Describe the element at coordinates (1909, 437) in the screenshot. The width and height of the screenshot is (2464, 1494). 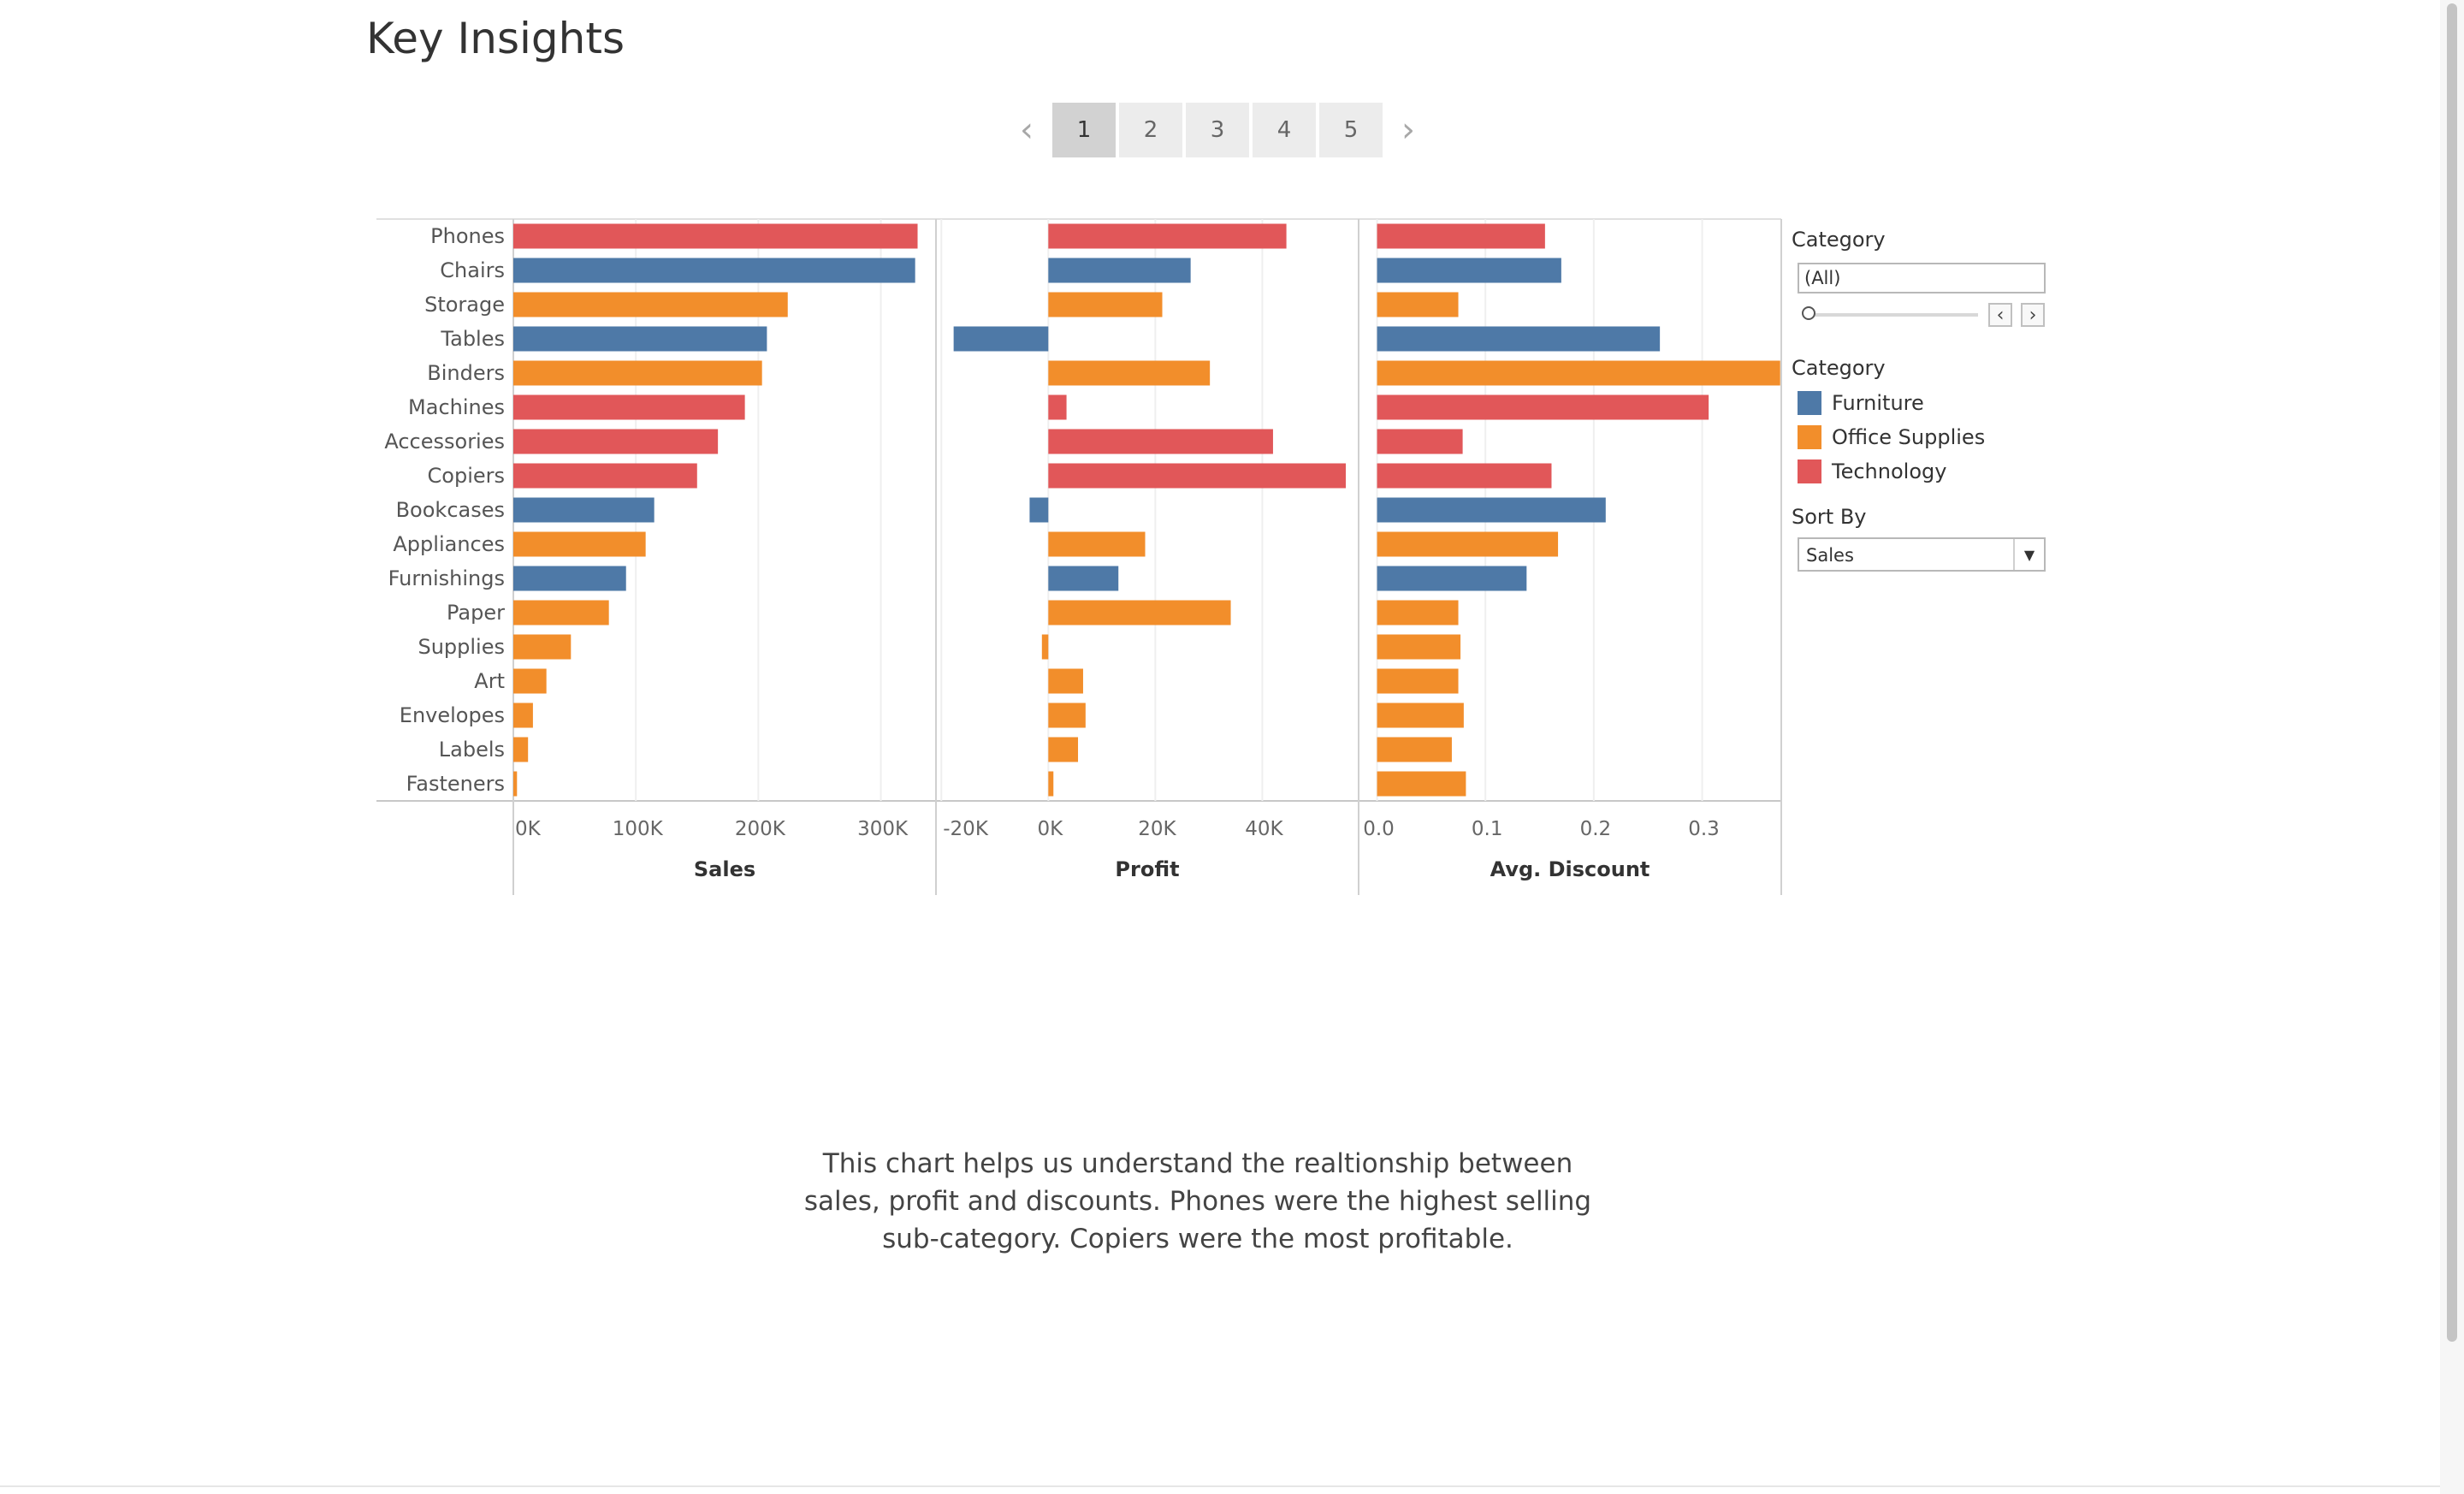
I see `legend-label: Office Supplies` at that location.